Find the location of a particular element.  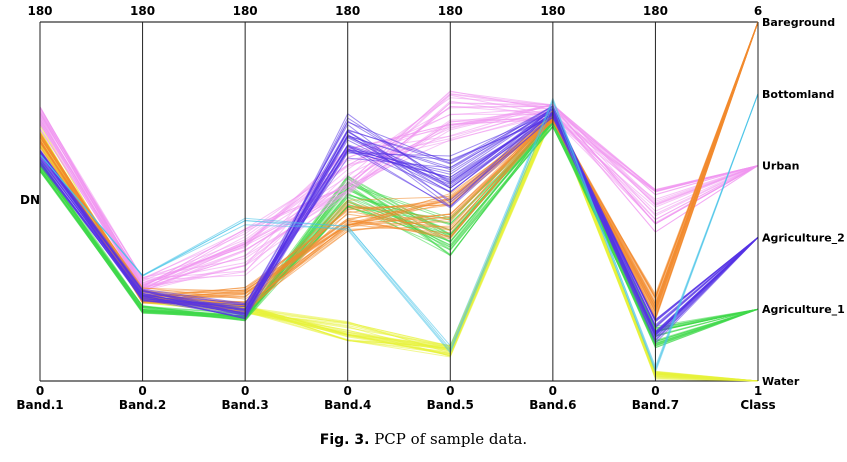

class-label-urban: Urban is located at coordinates (781, 166).